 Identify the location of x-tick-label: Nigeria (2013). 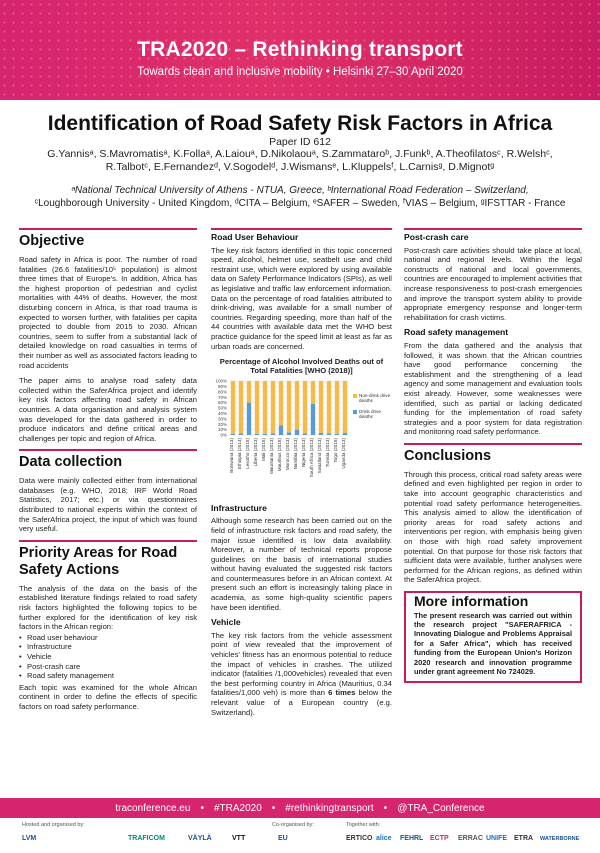
(303, 453).